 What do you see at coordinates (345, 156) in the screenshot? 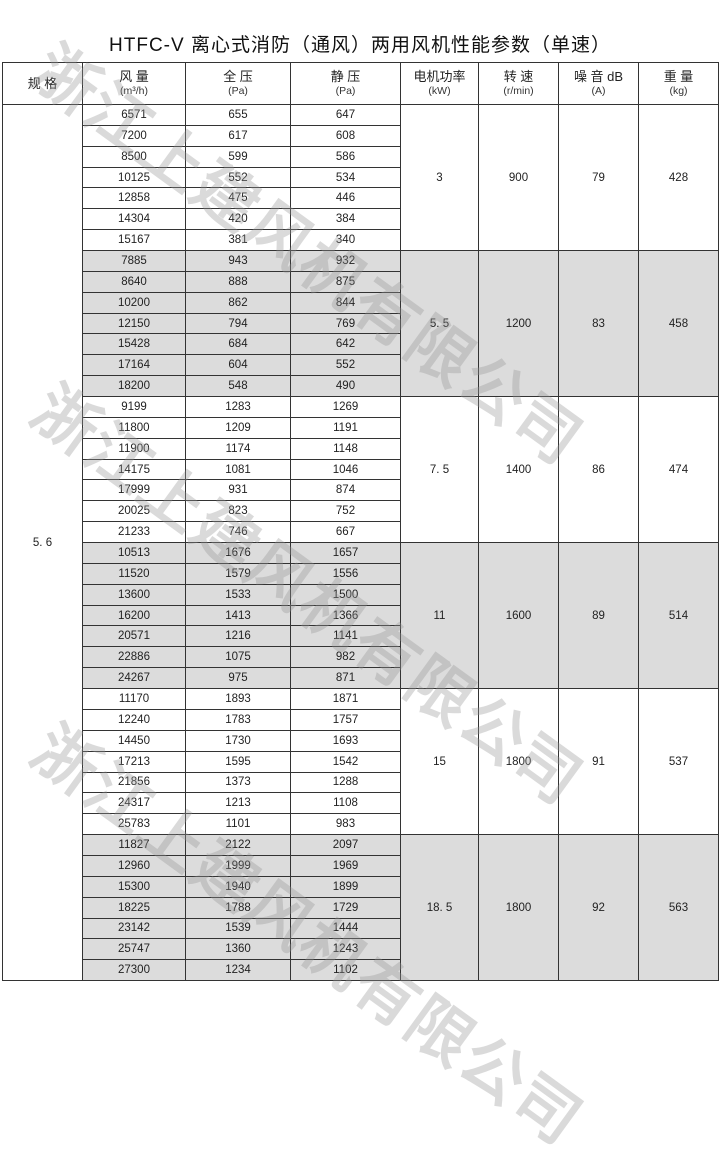
I see `static-pressure-cell: 586` at bounding box center [345, 156].